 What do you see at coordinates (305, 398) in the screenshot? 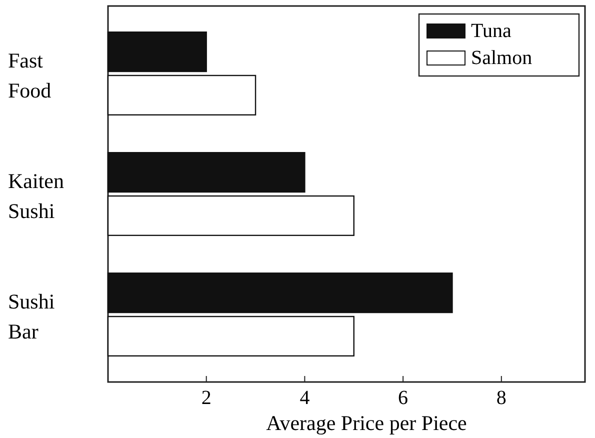
I see `x-tick-label: 4` at bounding box center [305, 398].